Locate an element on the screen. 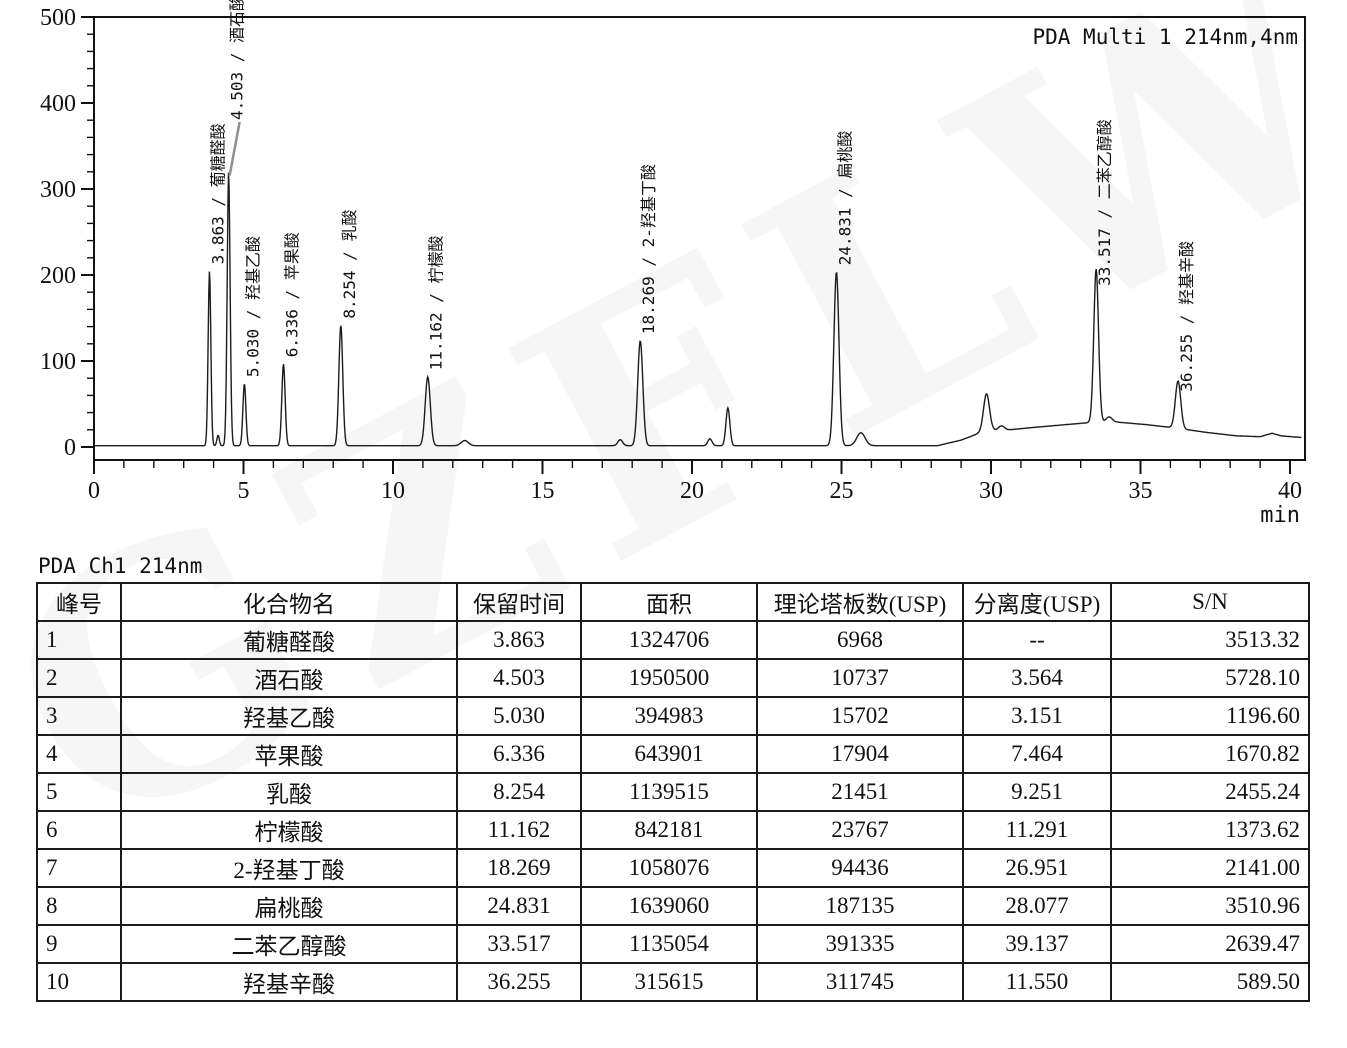  x-tick-label: 10 is located at coordinates (393, 491).